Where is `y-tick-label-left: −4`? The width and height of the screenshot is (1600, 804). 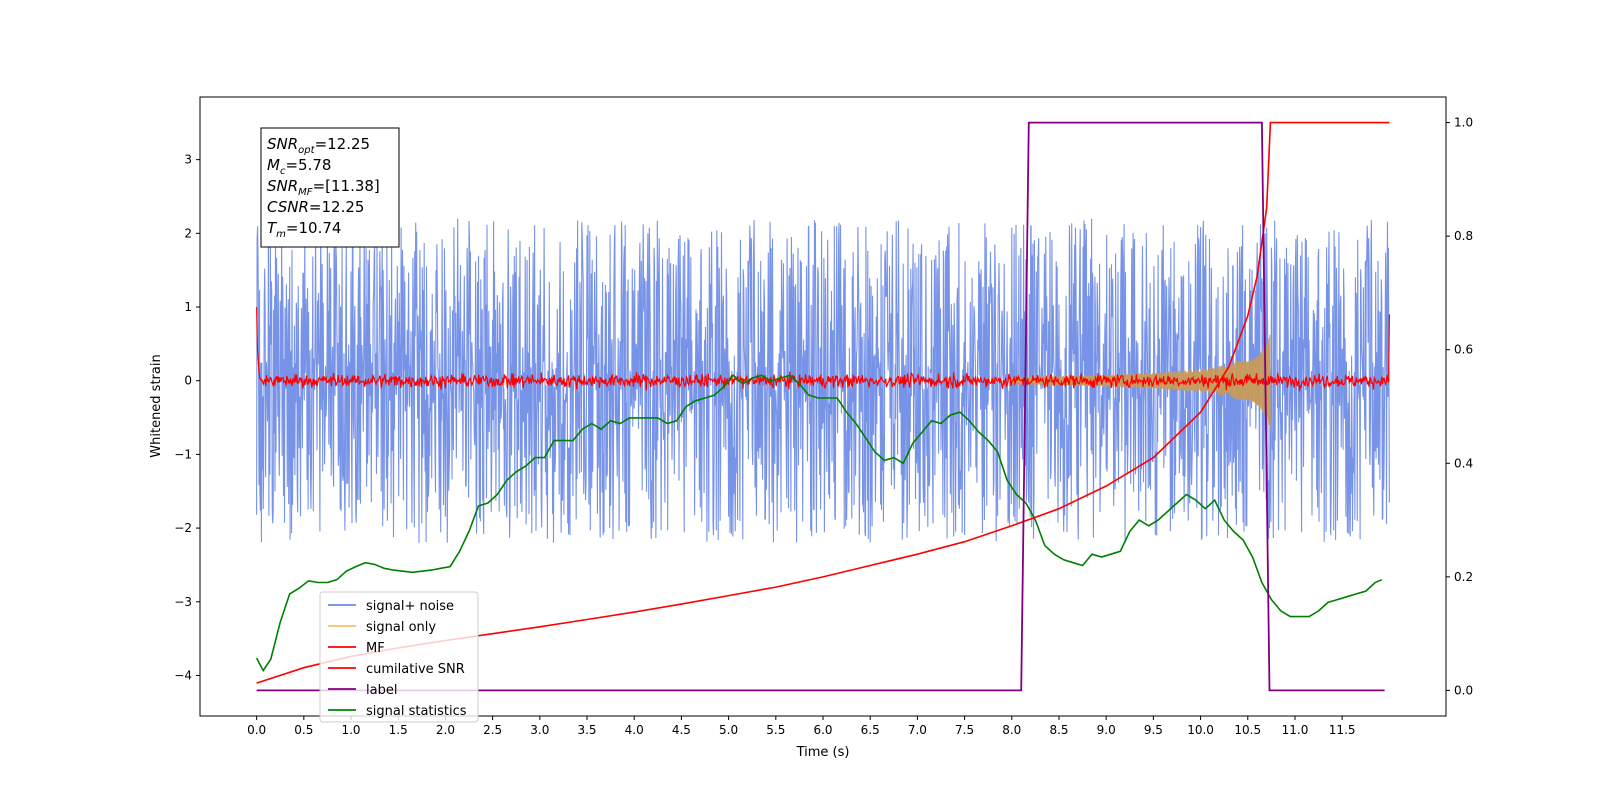
y-tick-label-left: −4 is located at coordinates (183, 675).